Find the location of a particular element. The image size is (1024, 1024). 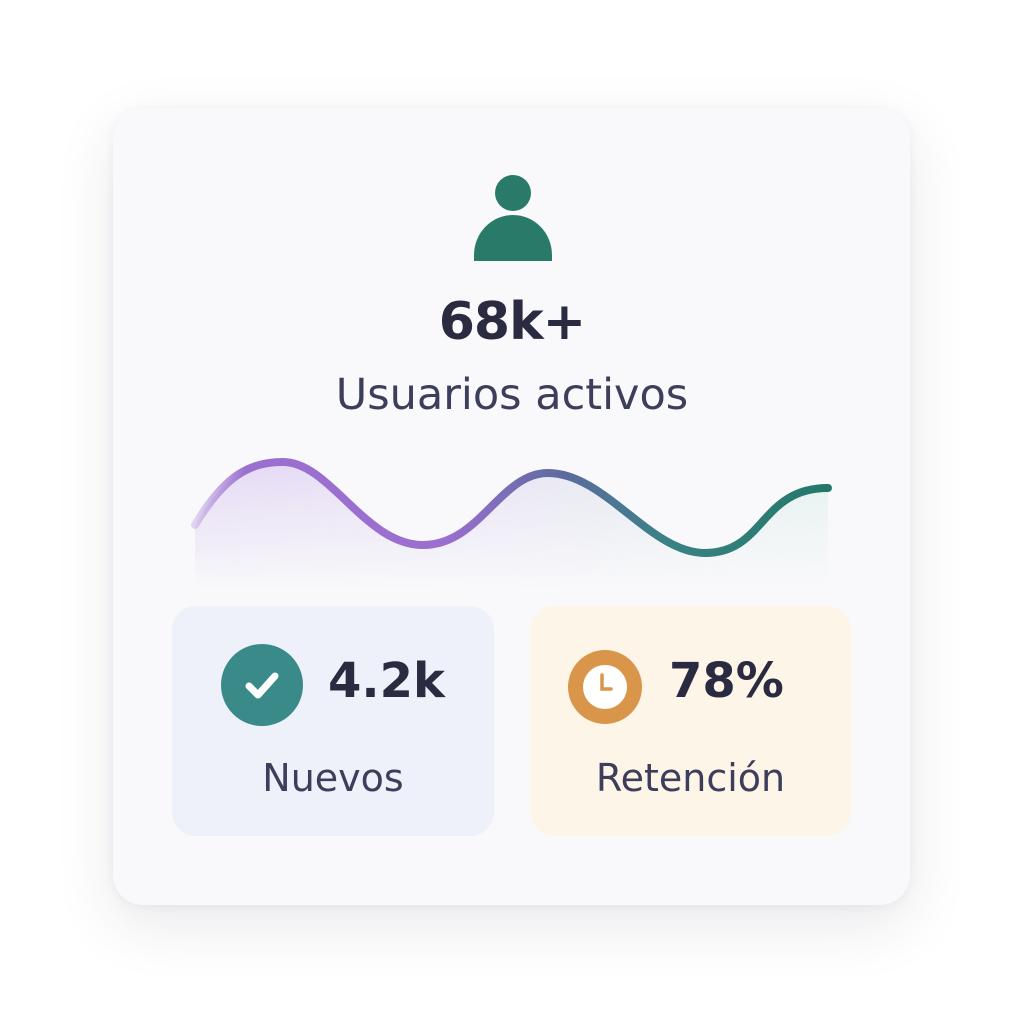

trend-sparkline is located at coordinates (511, 523).